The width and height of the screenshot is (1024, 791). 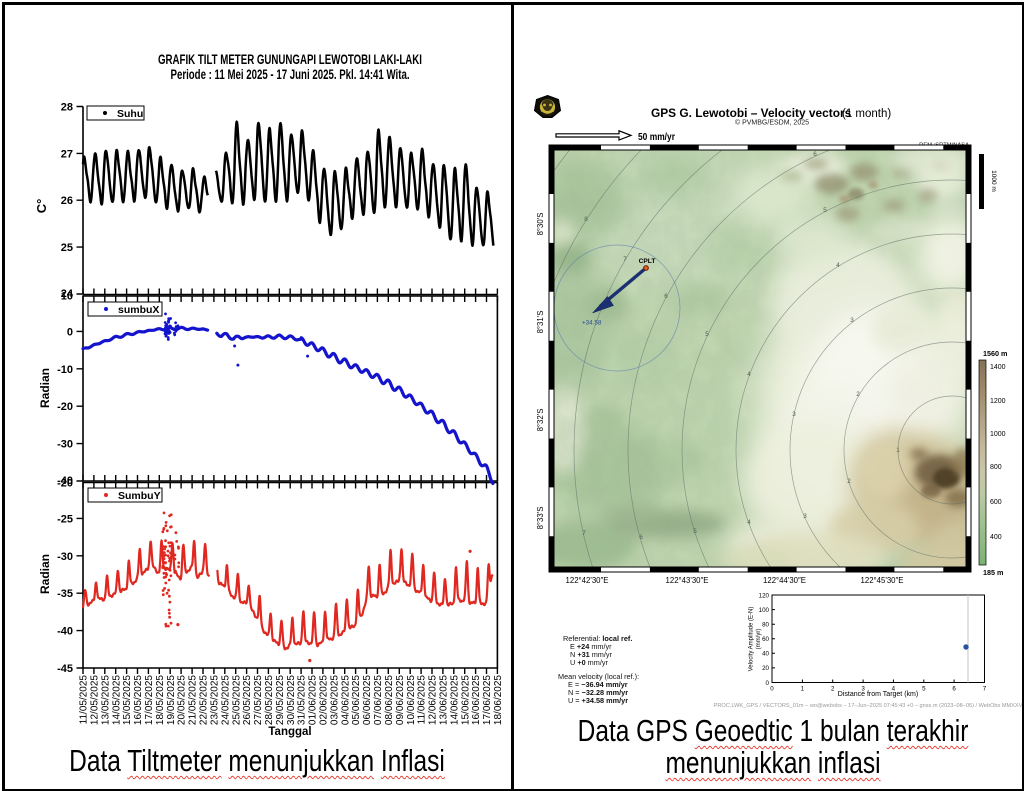 What do you see at coordinates (647, 261) in the screenshot?
I see `svg-text: CPLT` at bounding box center [647, 261].